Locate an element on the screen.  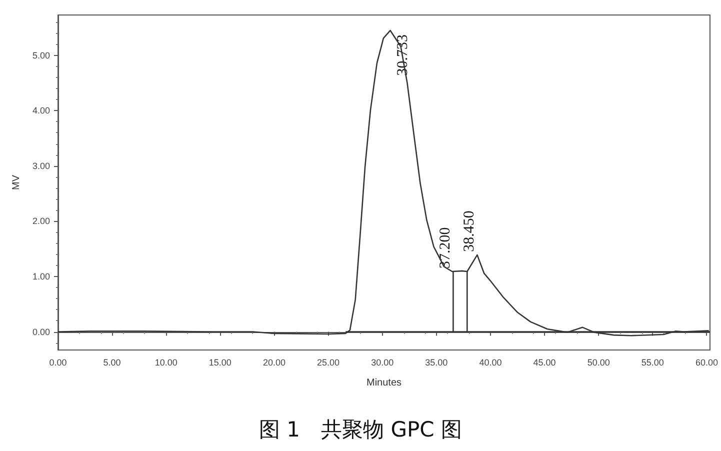
y-tick-label: 3.00 is located at coordinates (41, 165).